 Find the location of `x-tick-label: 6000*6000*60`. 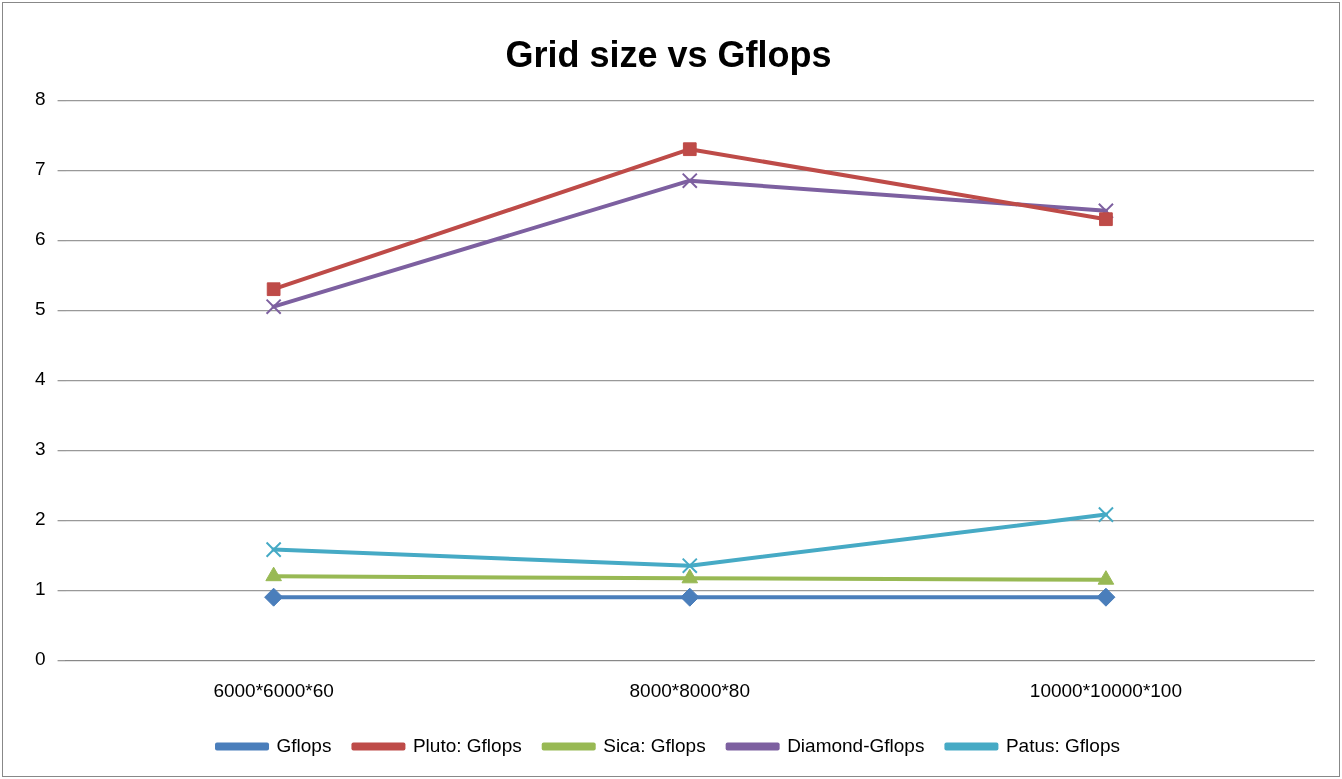

x-tick-label: 6000*6000*60 is located at coordinates (273, 690).